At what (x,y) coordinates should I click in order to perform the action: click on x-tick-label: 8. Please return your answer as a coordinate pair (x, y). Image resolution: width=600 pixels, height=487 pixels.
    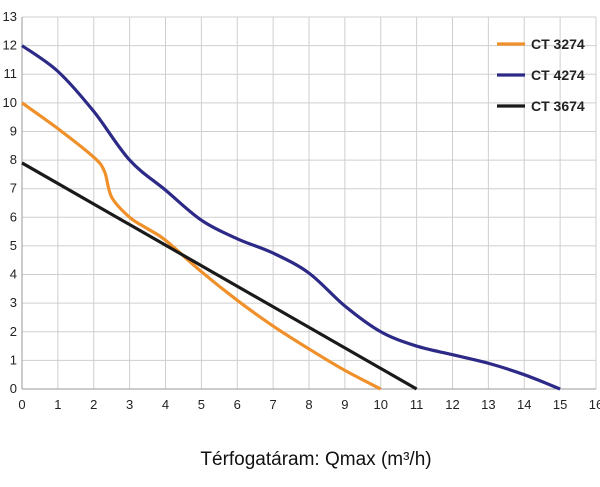
    Looking at the image, I should click on (308, 404).